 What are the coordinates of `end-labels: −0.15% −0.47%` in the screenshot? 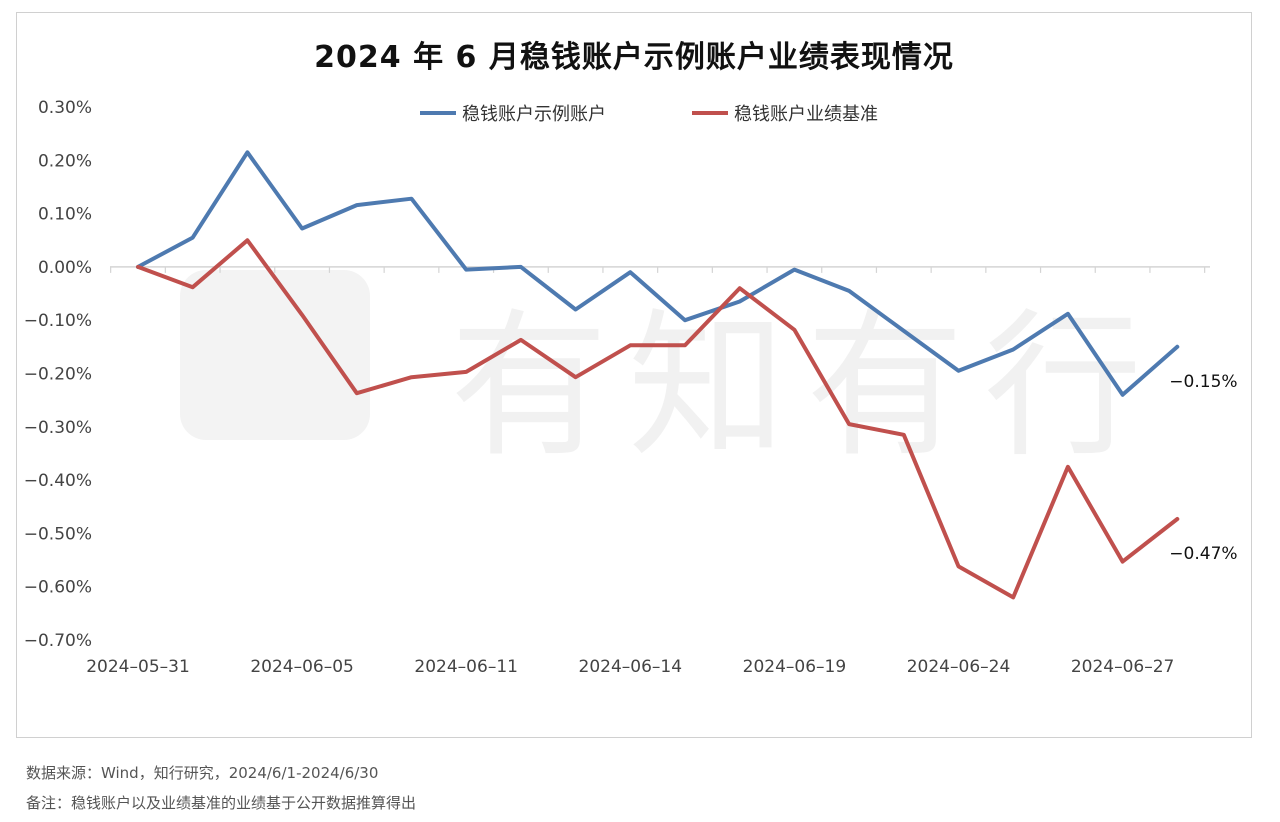 It's located at (1203, 468).